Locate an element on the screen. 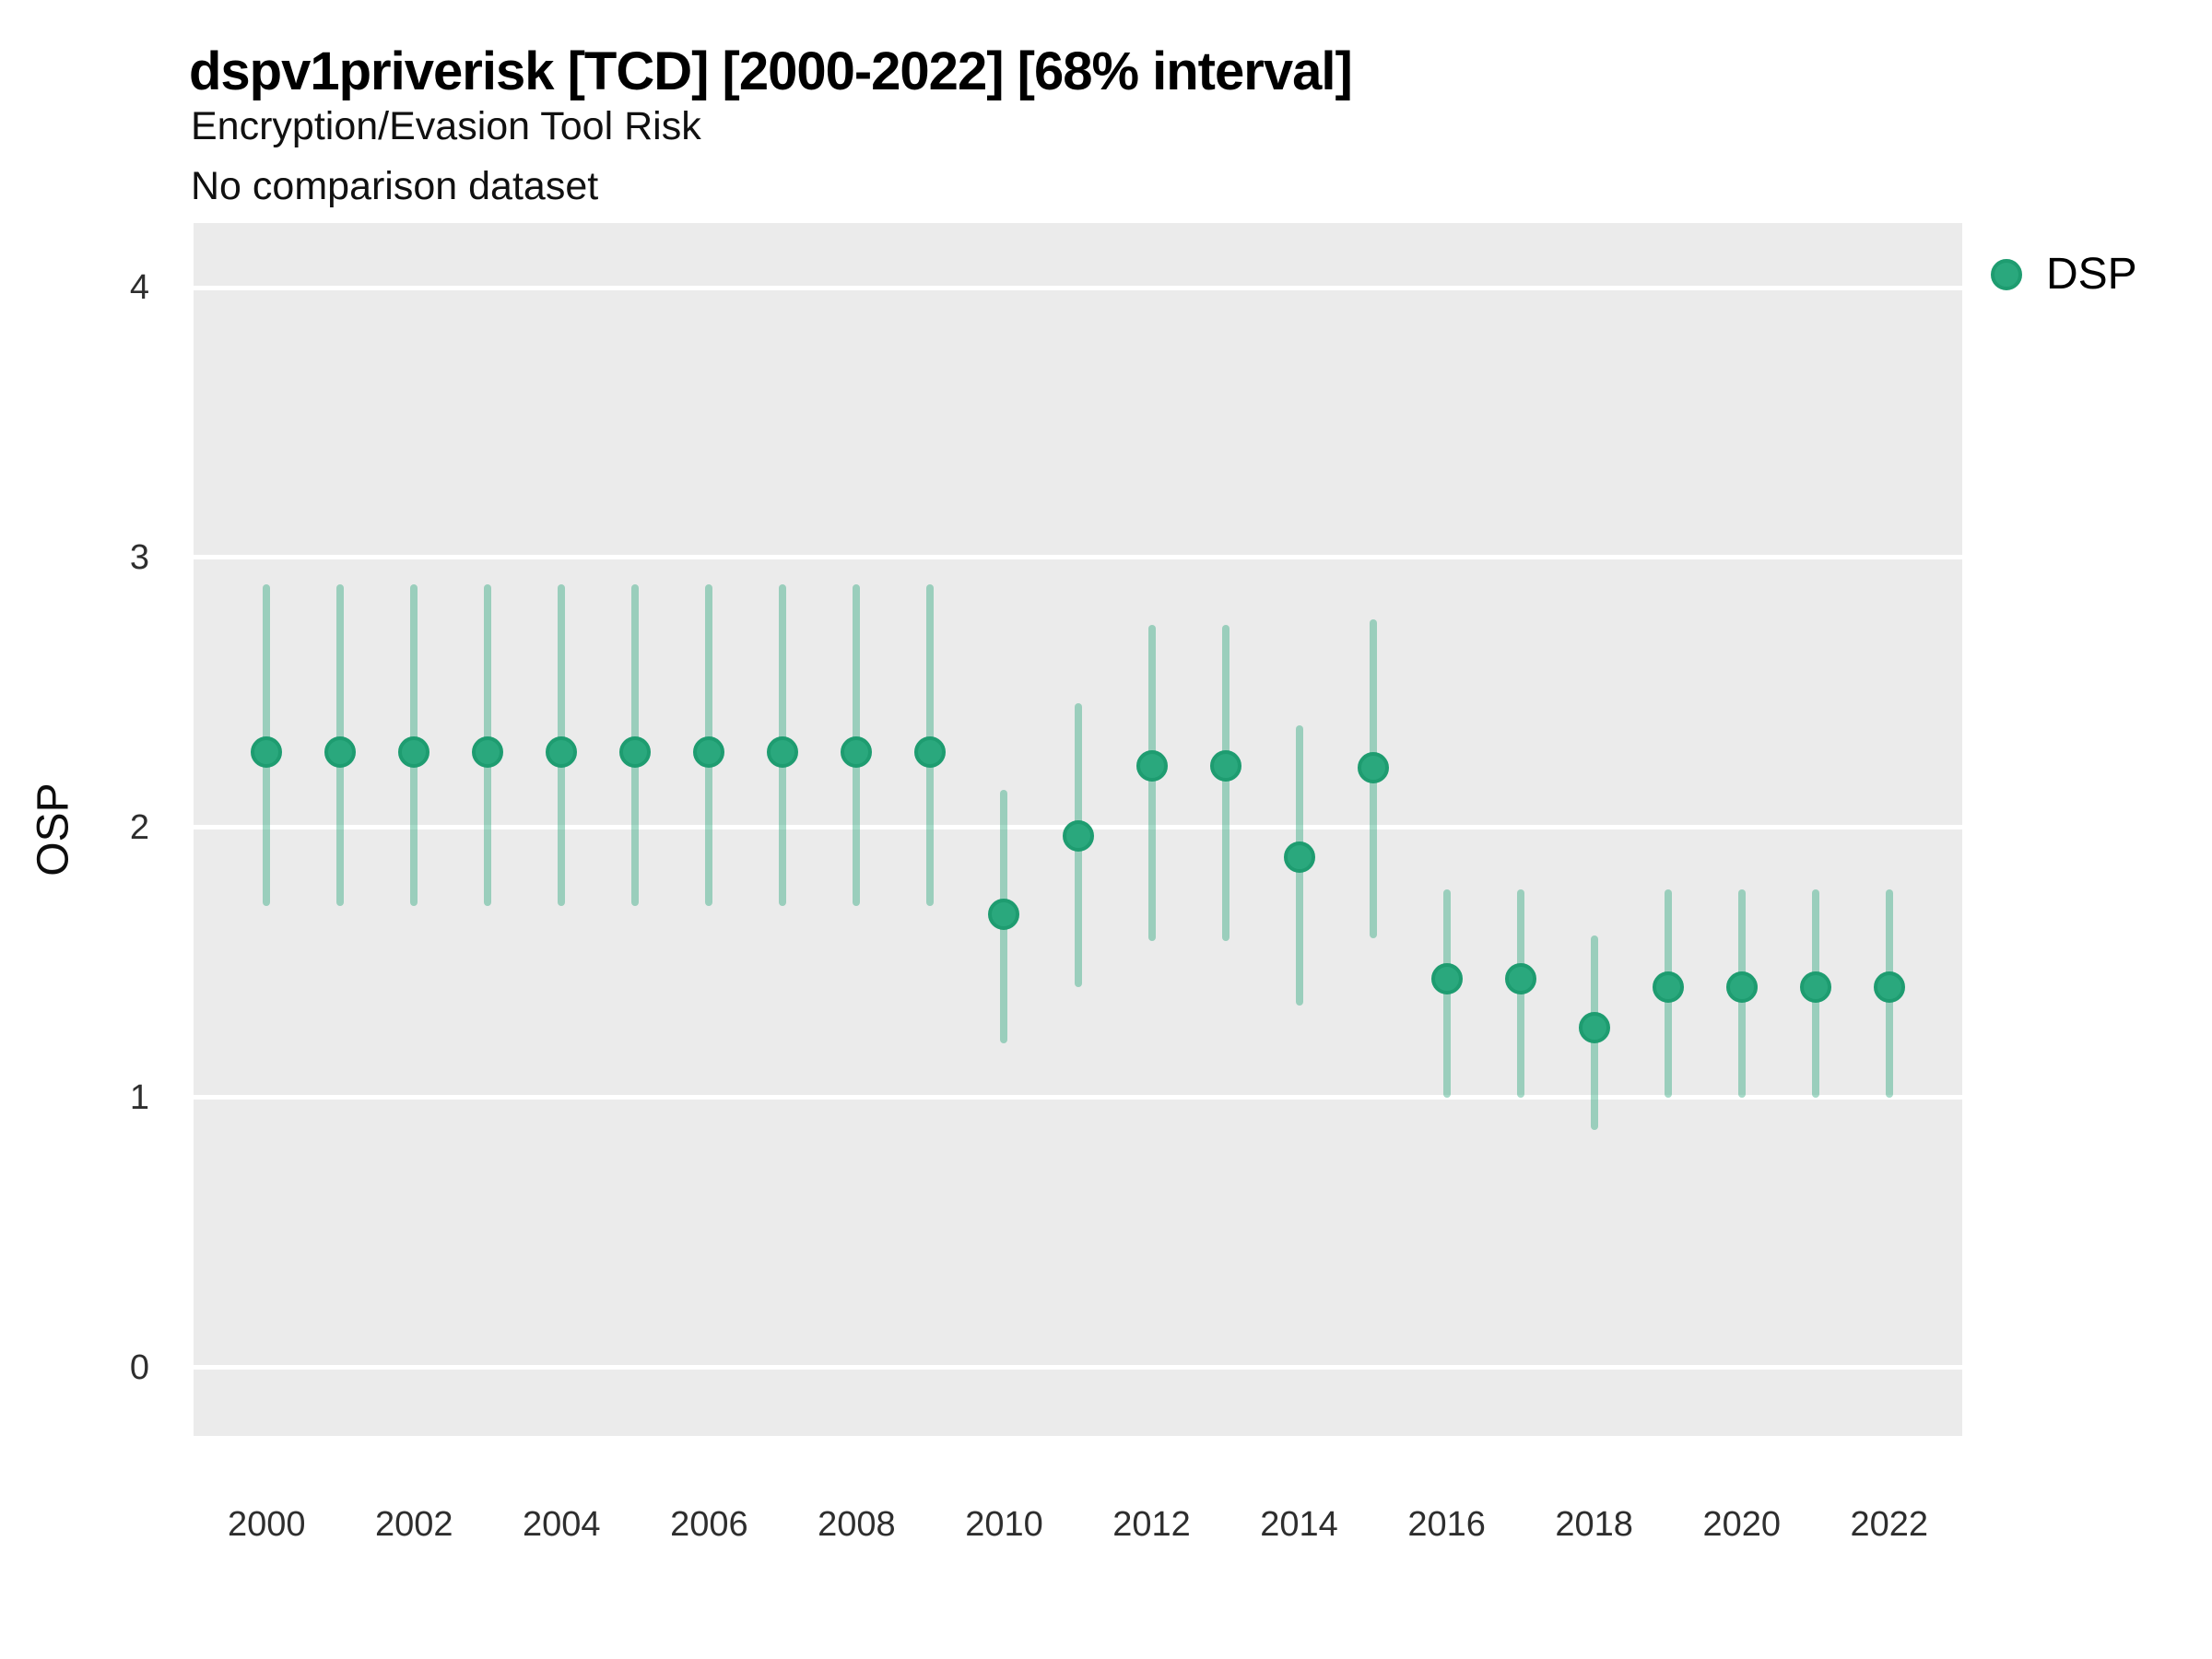 The height and width of the screenshot is (1659, 2212). point-marker-2000 is located at coordinates (267, 751).